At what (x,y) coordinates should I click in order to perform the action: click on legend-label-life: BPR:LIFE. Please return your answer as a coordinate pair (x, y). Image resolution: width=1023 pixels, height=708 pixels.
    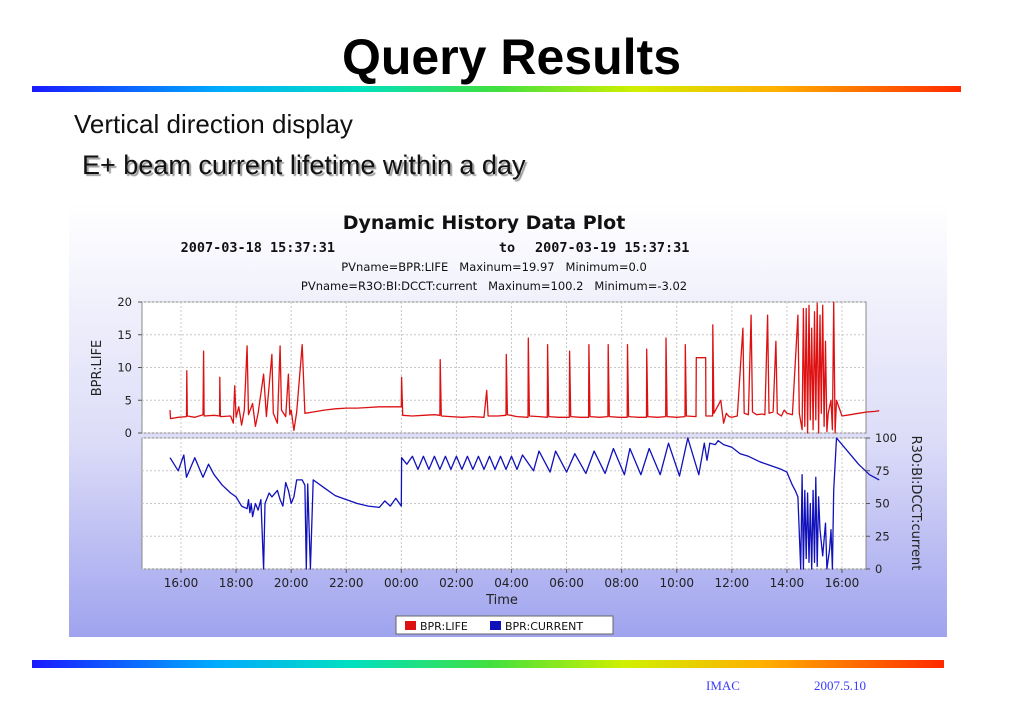
    Looking at the image, I should click on (444, 626).